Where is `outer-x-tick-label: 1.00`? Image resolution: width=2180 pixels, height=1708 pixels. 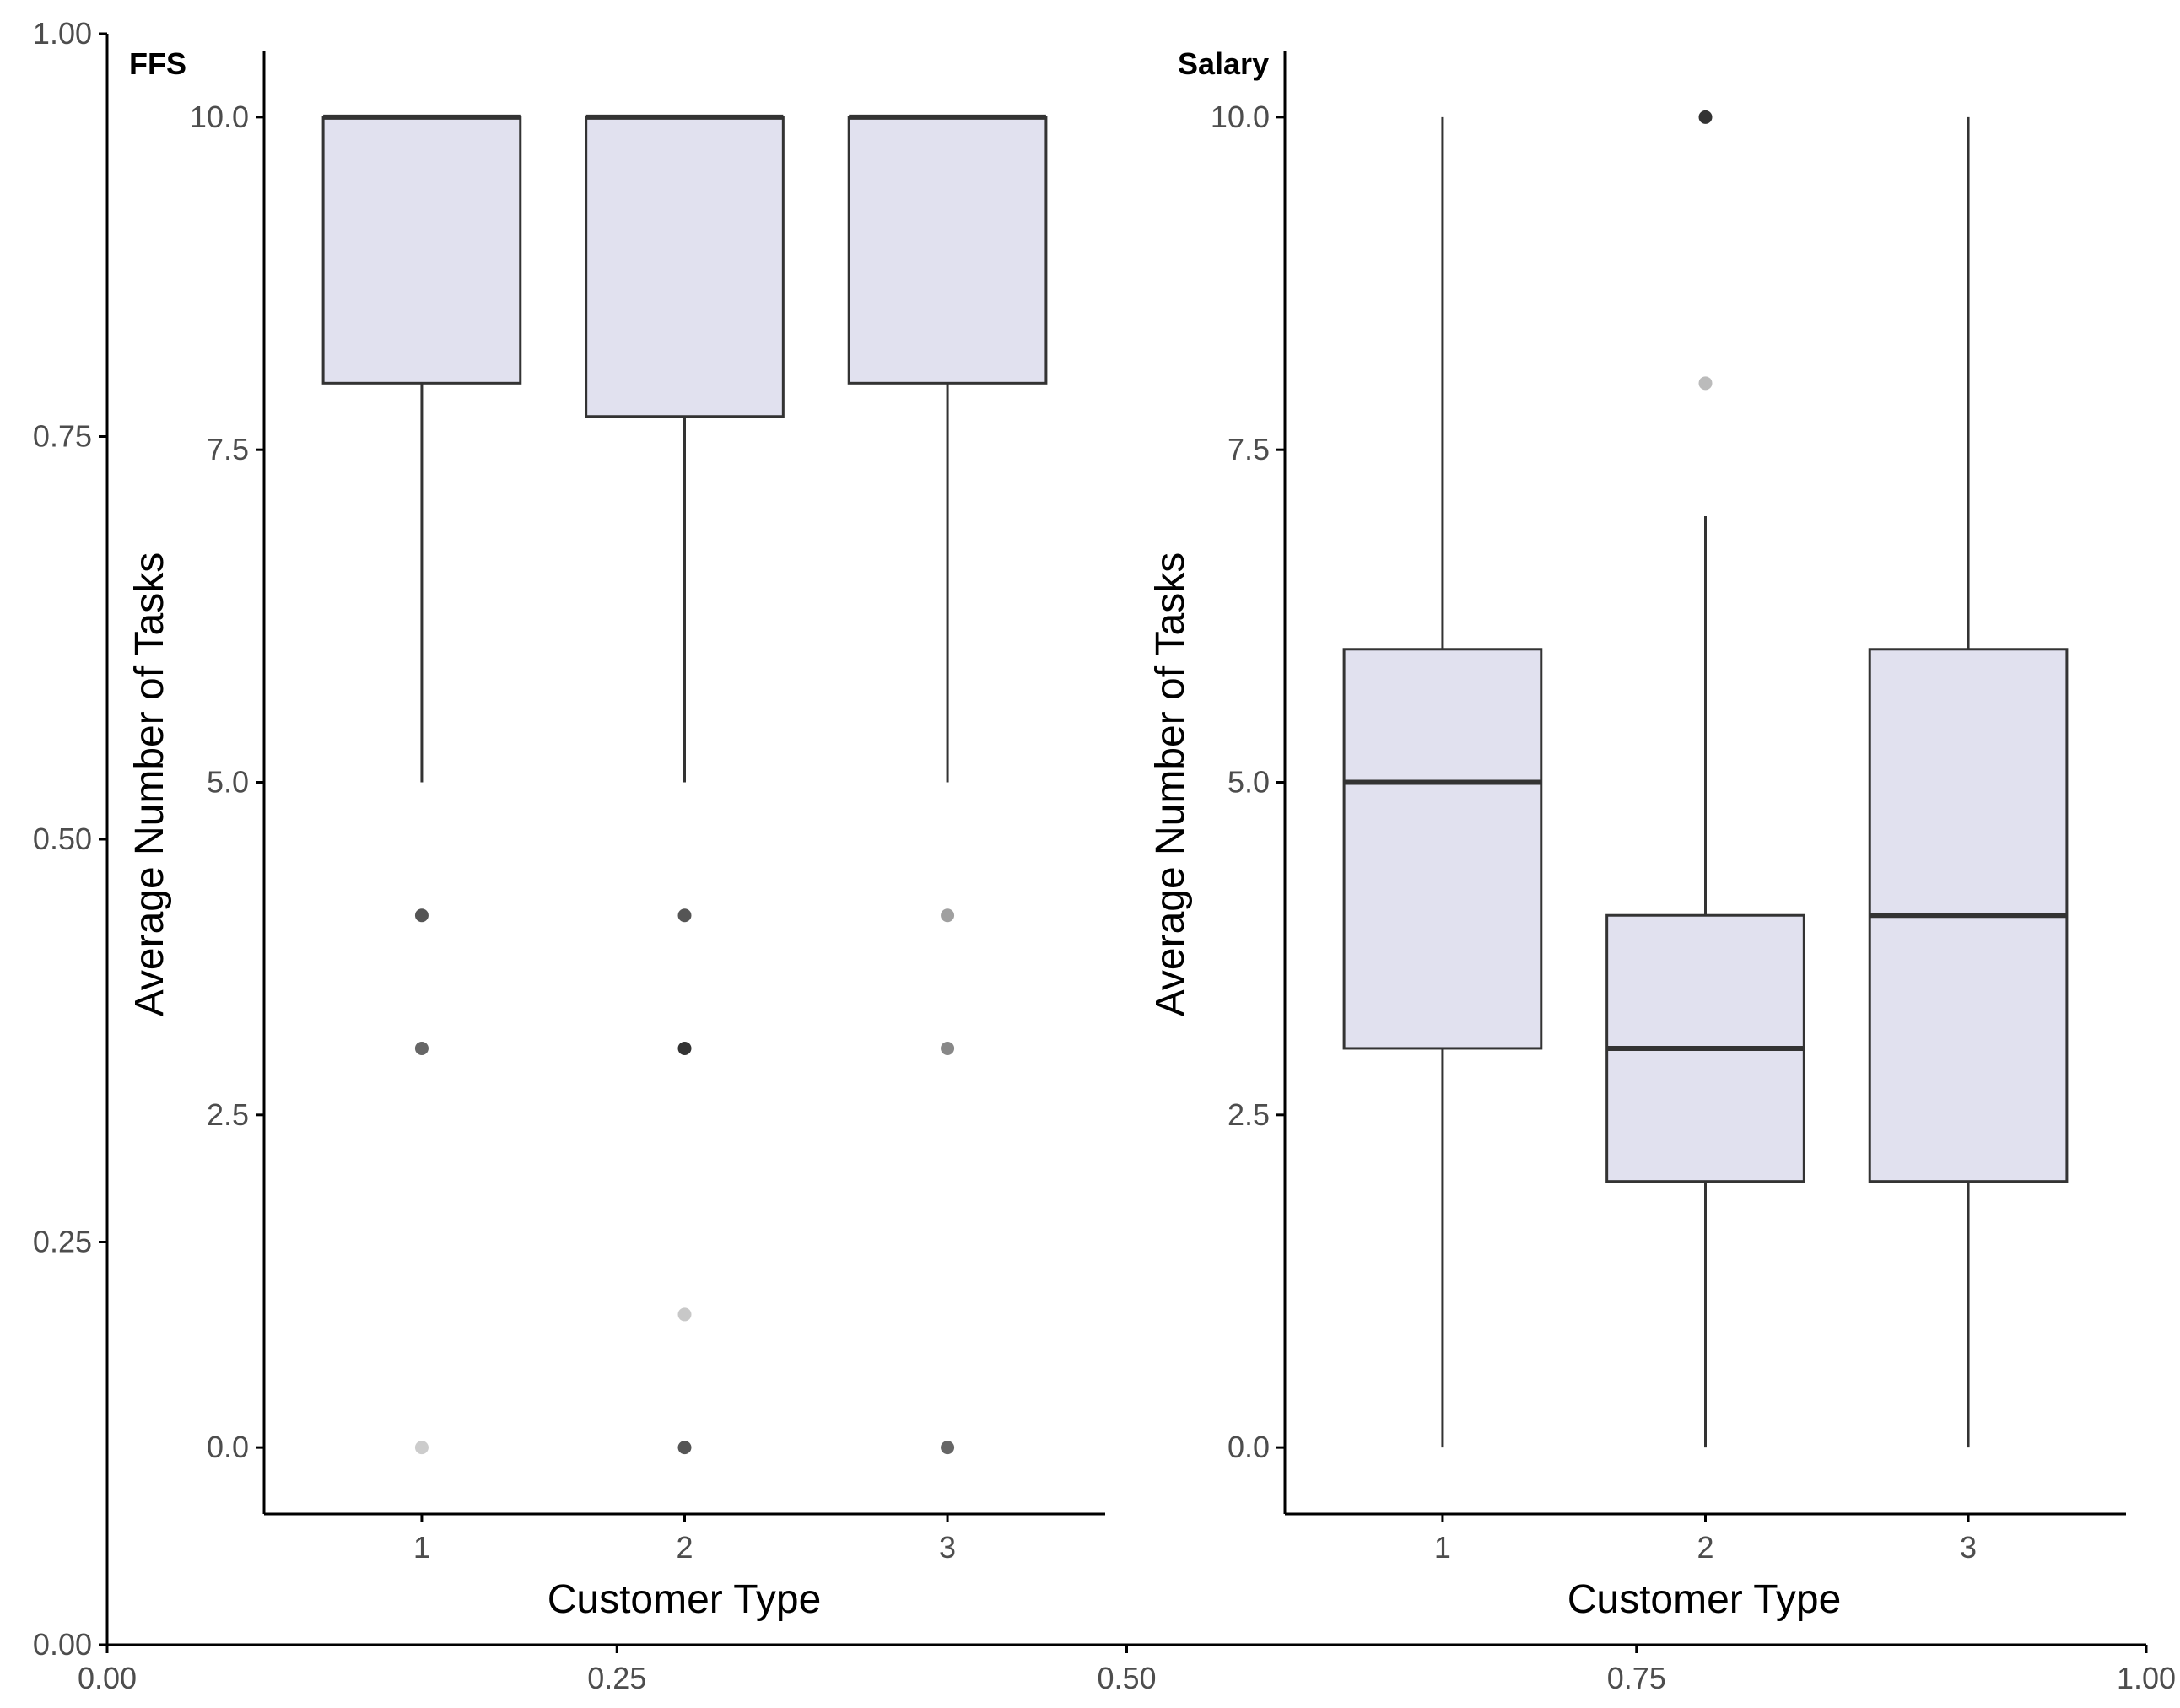 outer-x-tick-label: 1.00 is located at coordinates (2146, 1678).